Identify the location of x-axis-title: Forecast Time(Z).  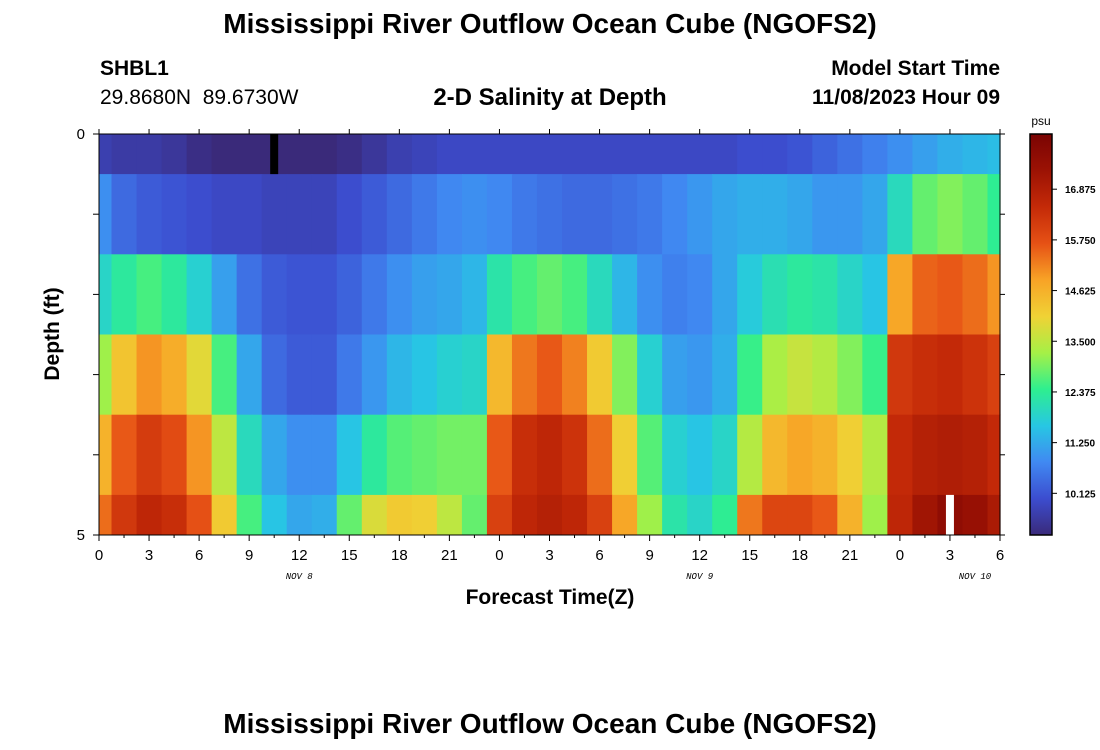
(550, 597).